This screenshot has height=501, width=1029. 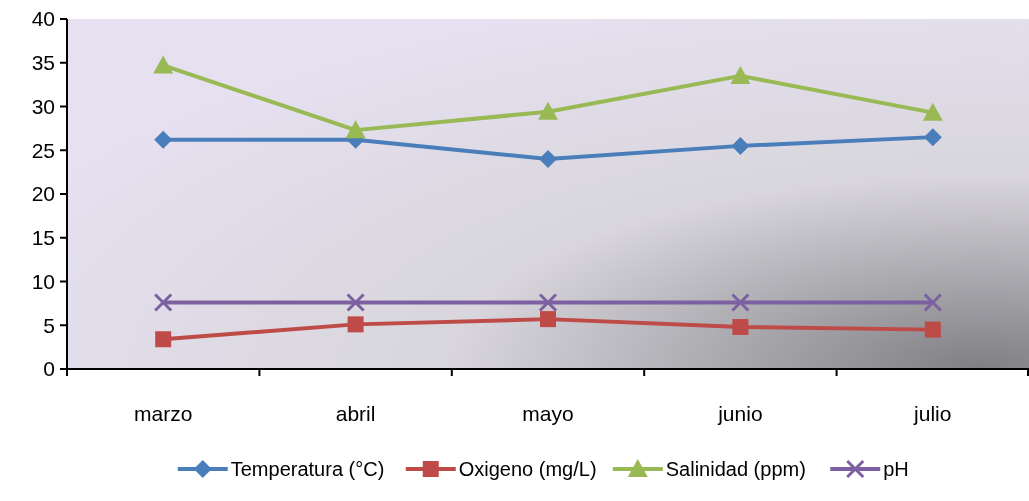 I want to click on y-tick-label: 40, so click(x=43, y=19).